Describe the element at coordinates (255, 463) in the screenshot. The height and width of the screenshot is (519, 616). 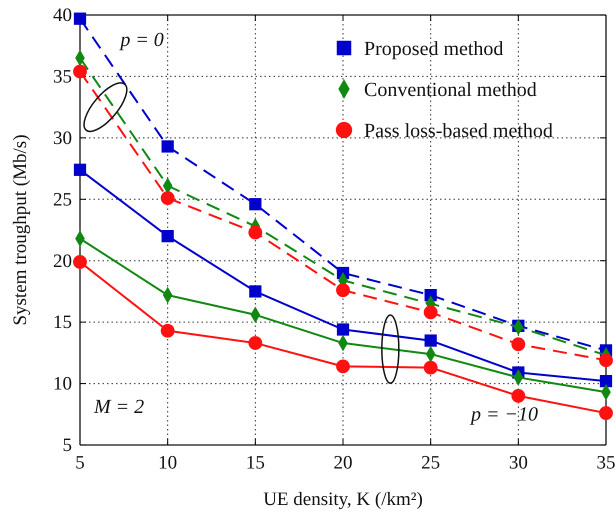
I see `x-tick-label: 15` at that location.